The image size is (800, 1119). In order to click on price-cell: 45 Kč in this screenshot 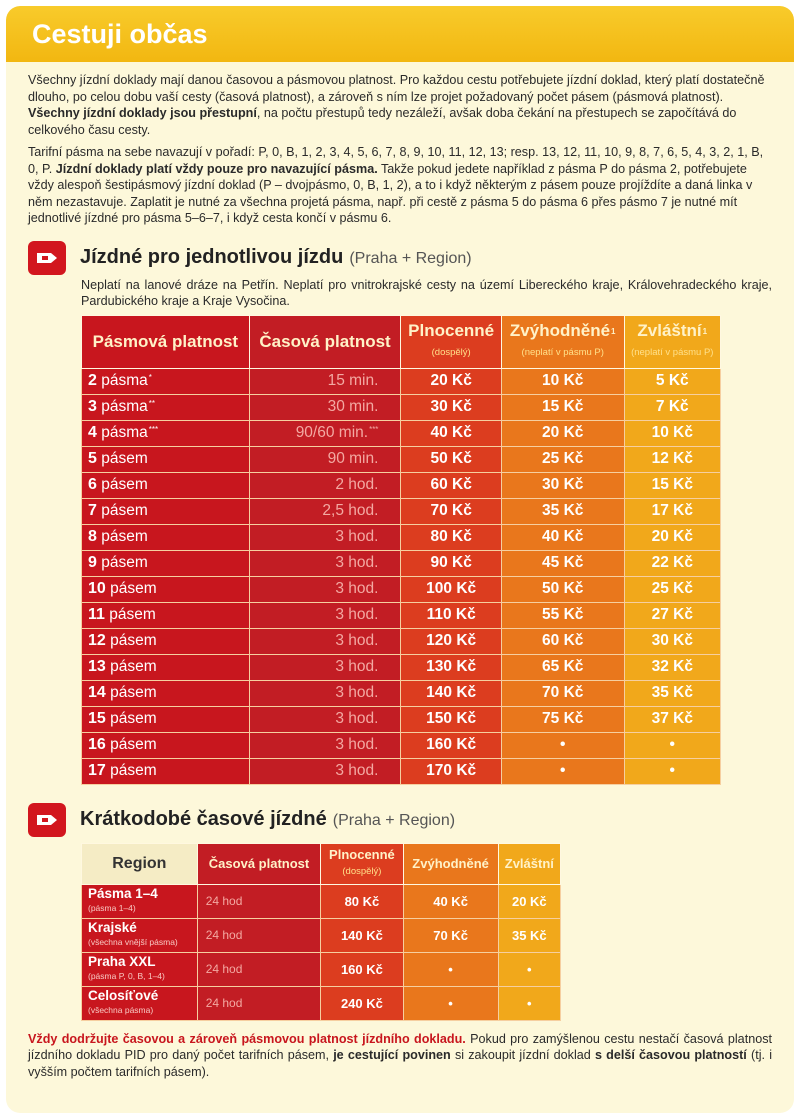, I will do `click(562, 563)`.